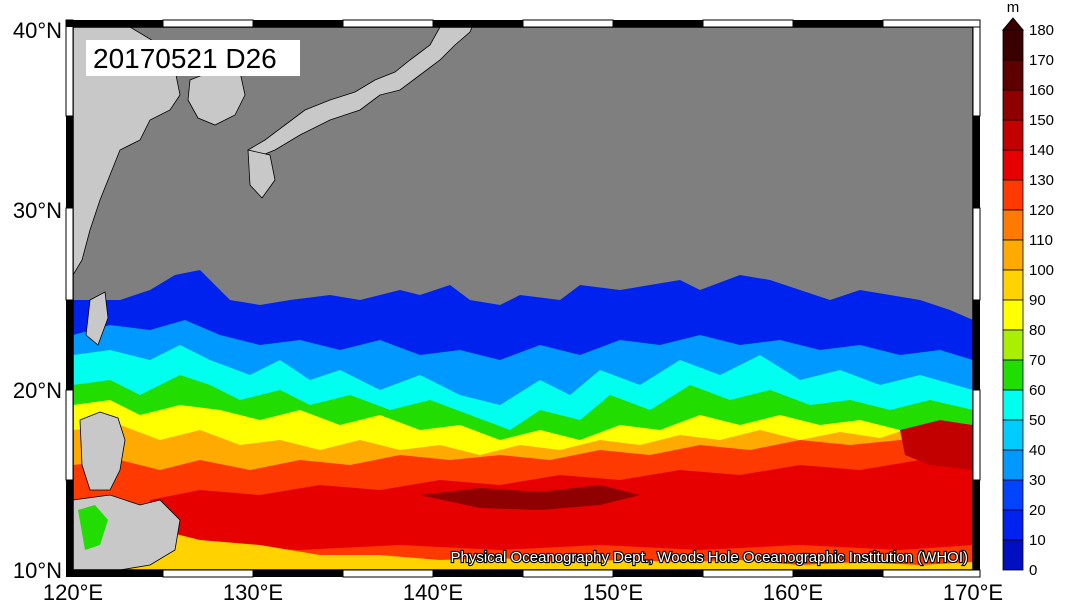  Describe the element at coordinates (976, 298) in the screenshot. I see `right-border-scale` at that location.